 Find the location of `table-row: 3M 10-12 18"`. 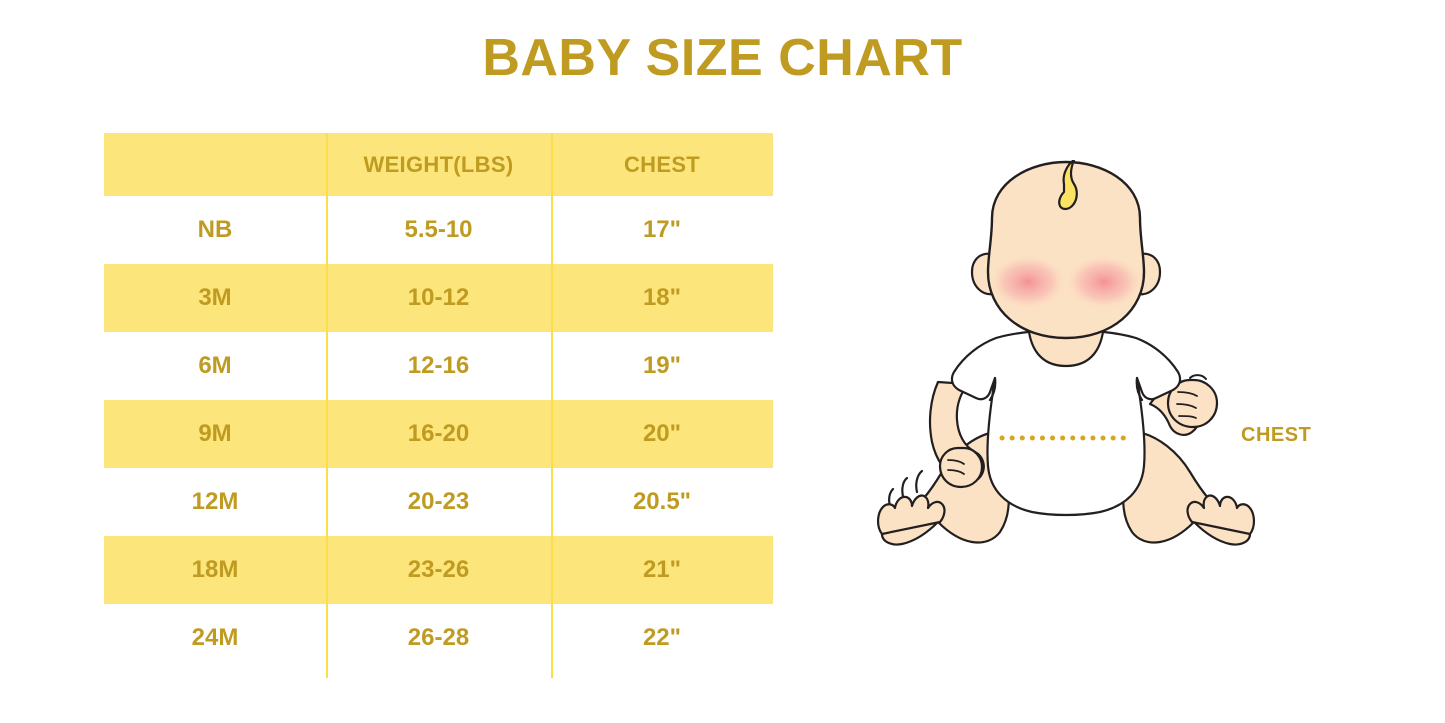

table-row: 3M 10-12 18" is located at coordinates (438, 298).